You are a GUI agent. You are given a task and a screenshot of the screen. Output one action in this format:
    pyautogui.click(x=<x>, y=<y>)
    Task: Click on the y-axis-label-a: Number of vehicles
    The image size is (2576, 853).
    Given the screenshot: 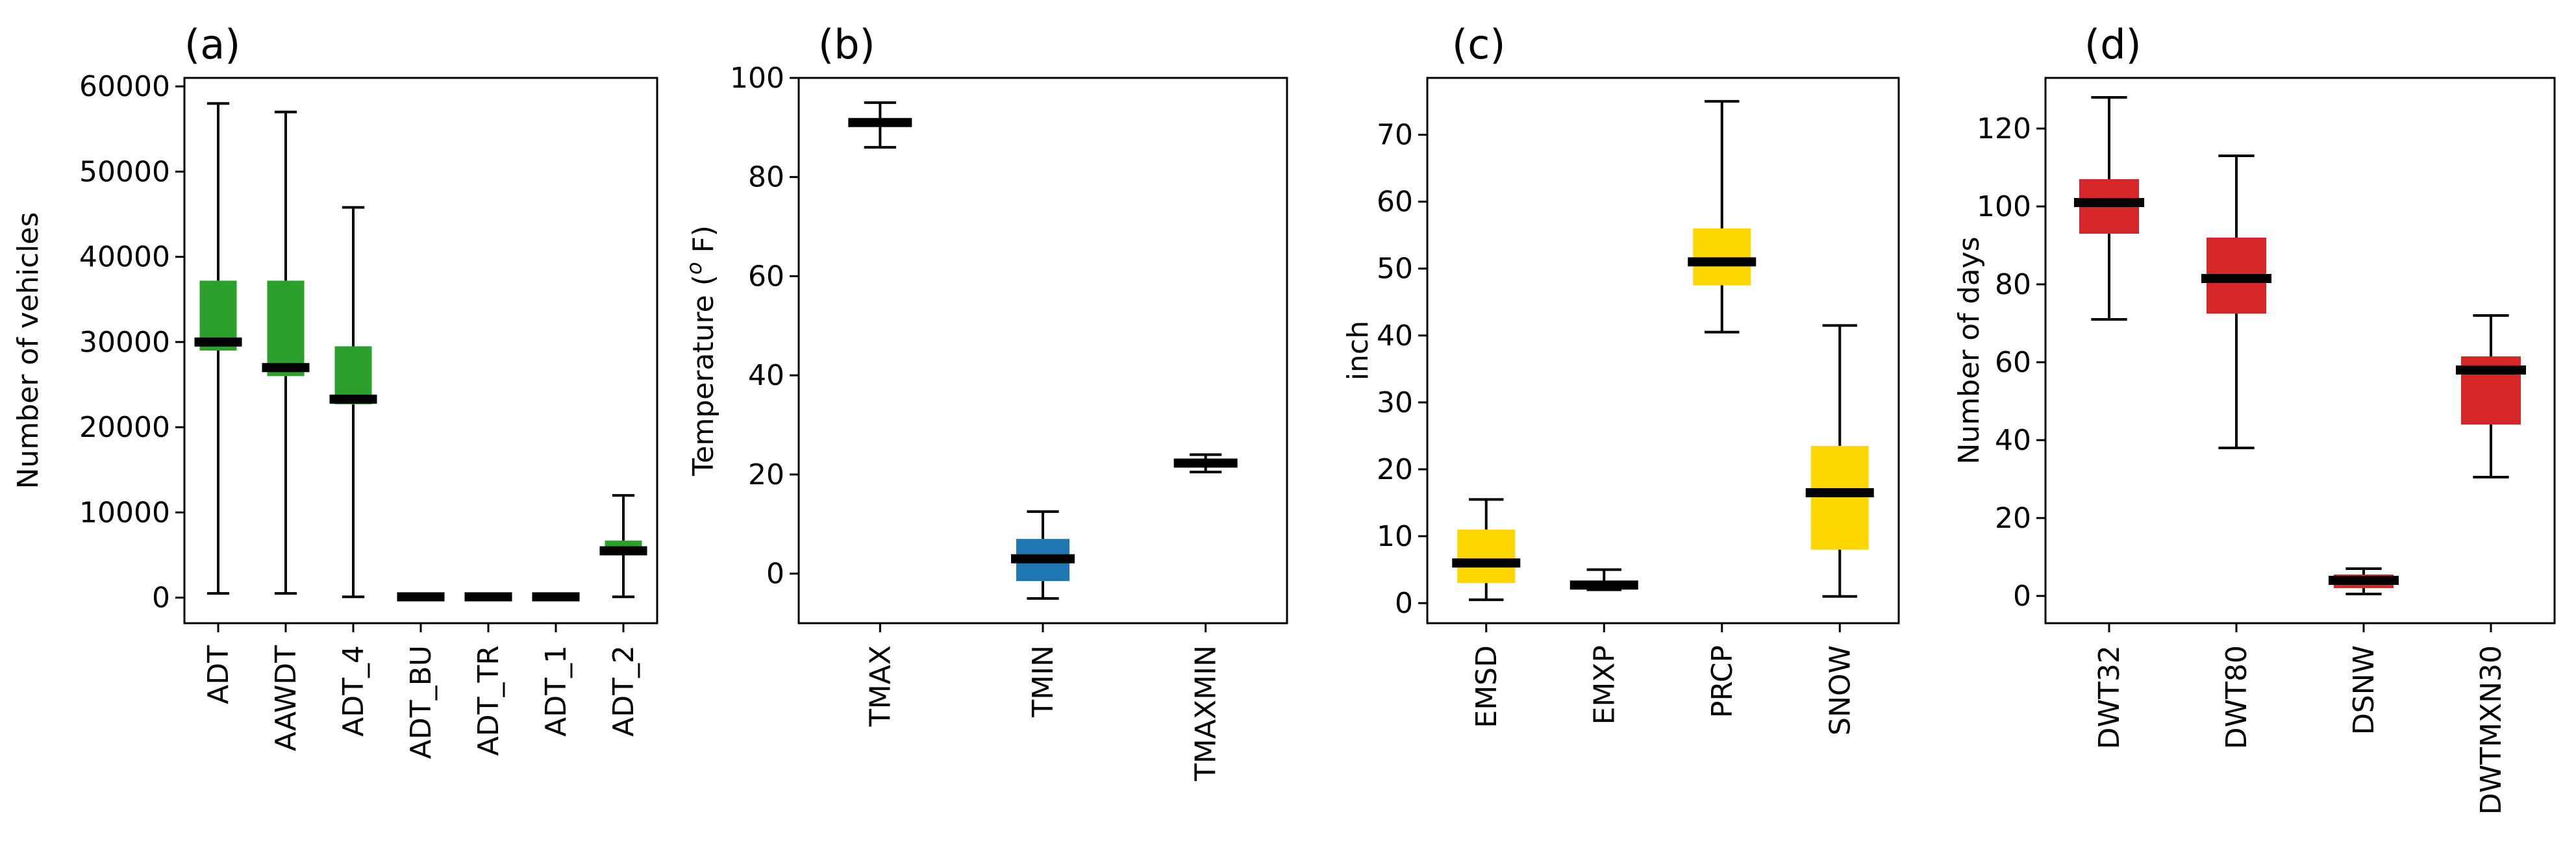 What is the action you would take?
    pyautogui.click(x=28, y=350)
    